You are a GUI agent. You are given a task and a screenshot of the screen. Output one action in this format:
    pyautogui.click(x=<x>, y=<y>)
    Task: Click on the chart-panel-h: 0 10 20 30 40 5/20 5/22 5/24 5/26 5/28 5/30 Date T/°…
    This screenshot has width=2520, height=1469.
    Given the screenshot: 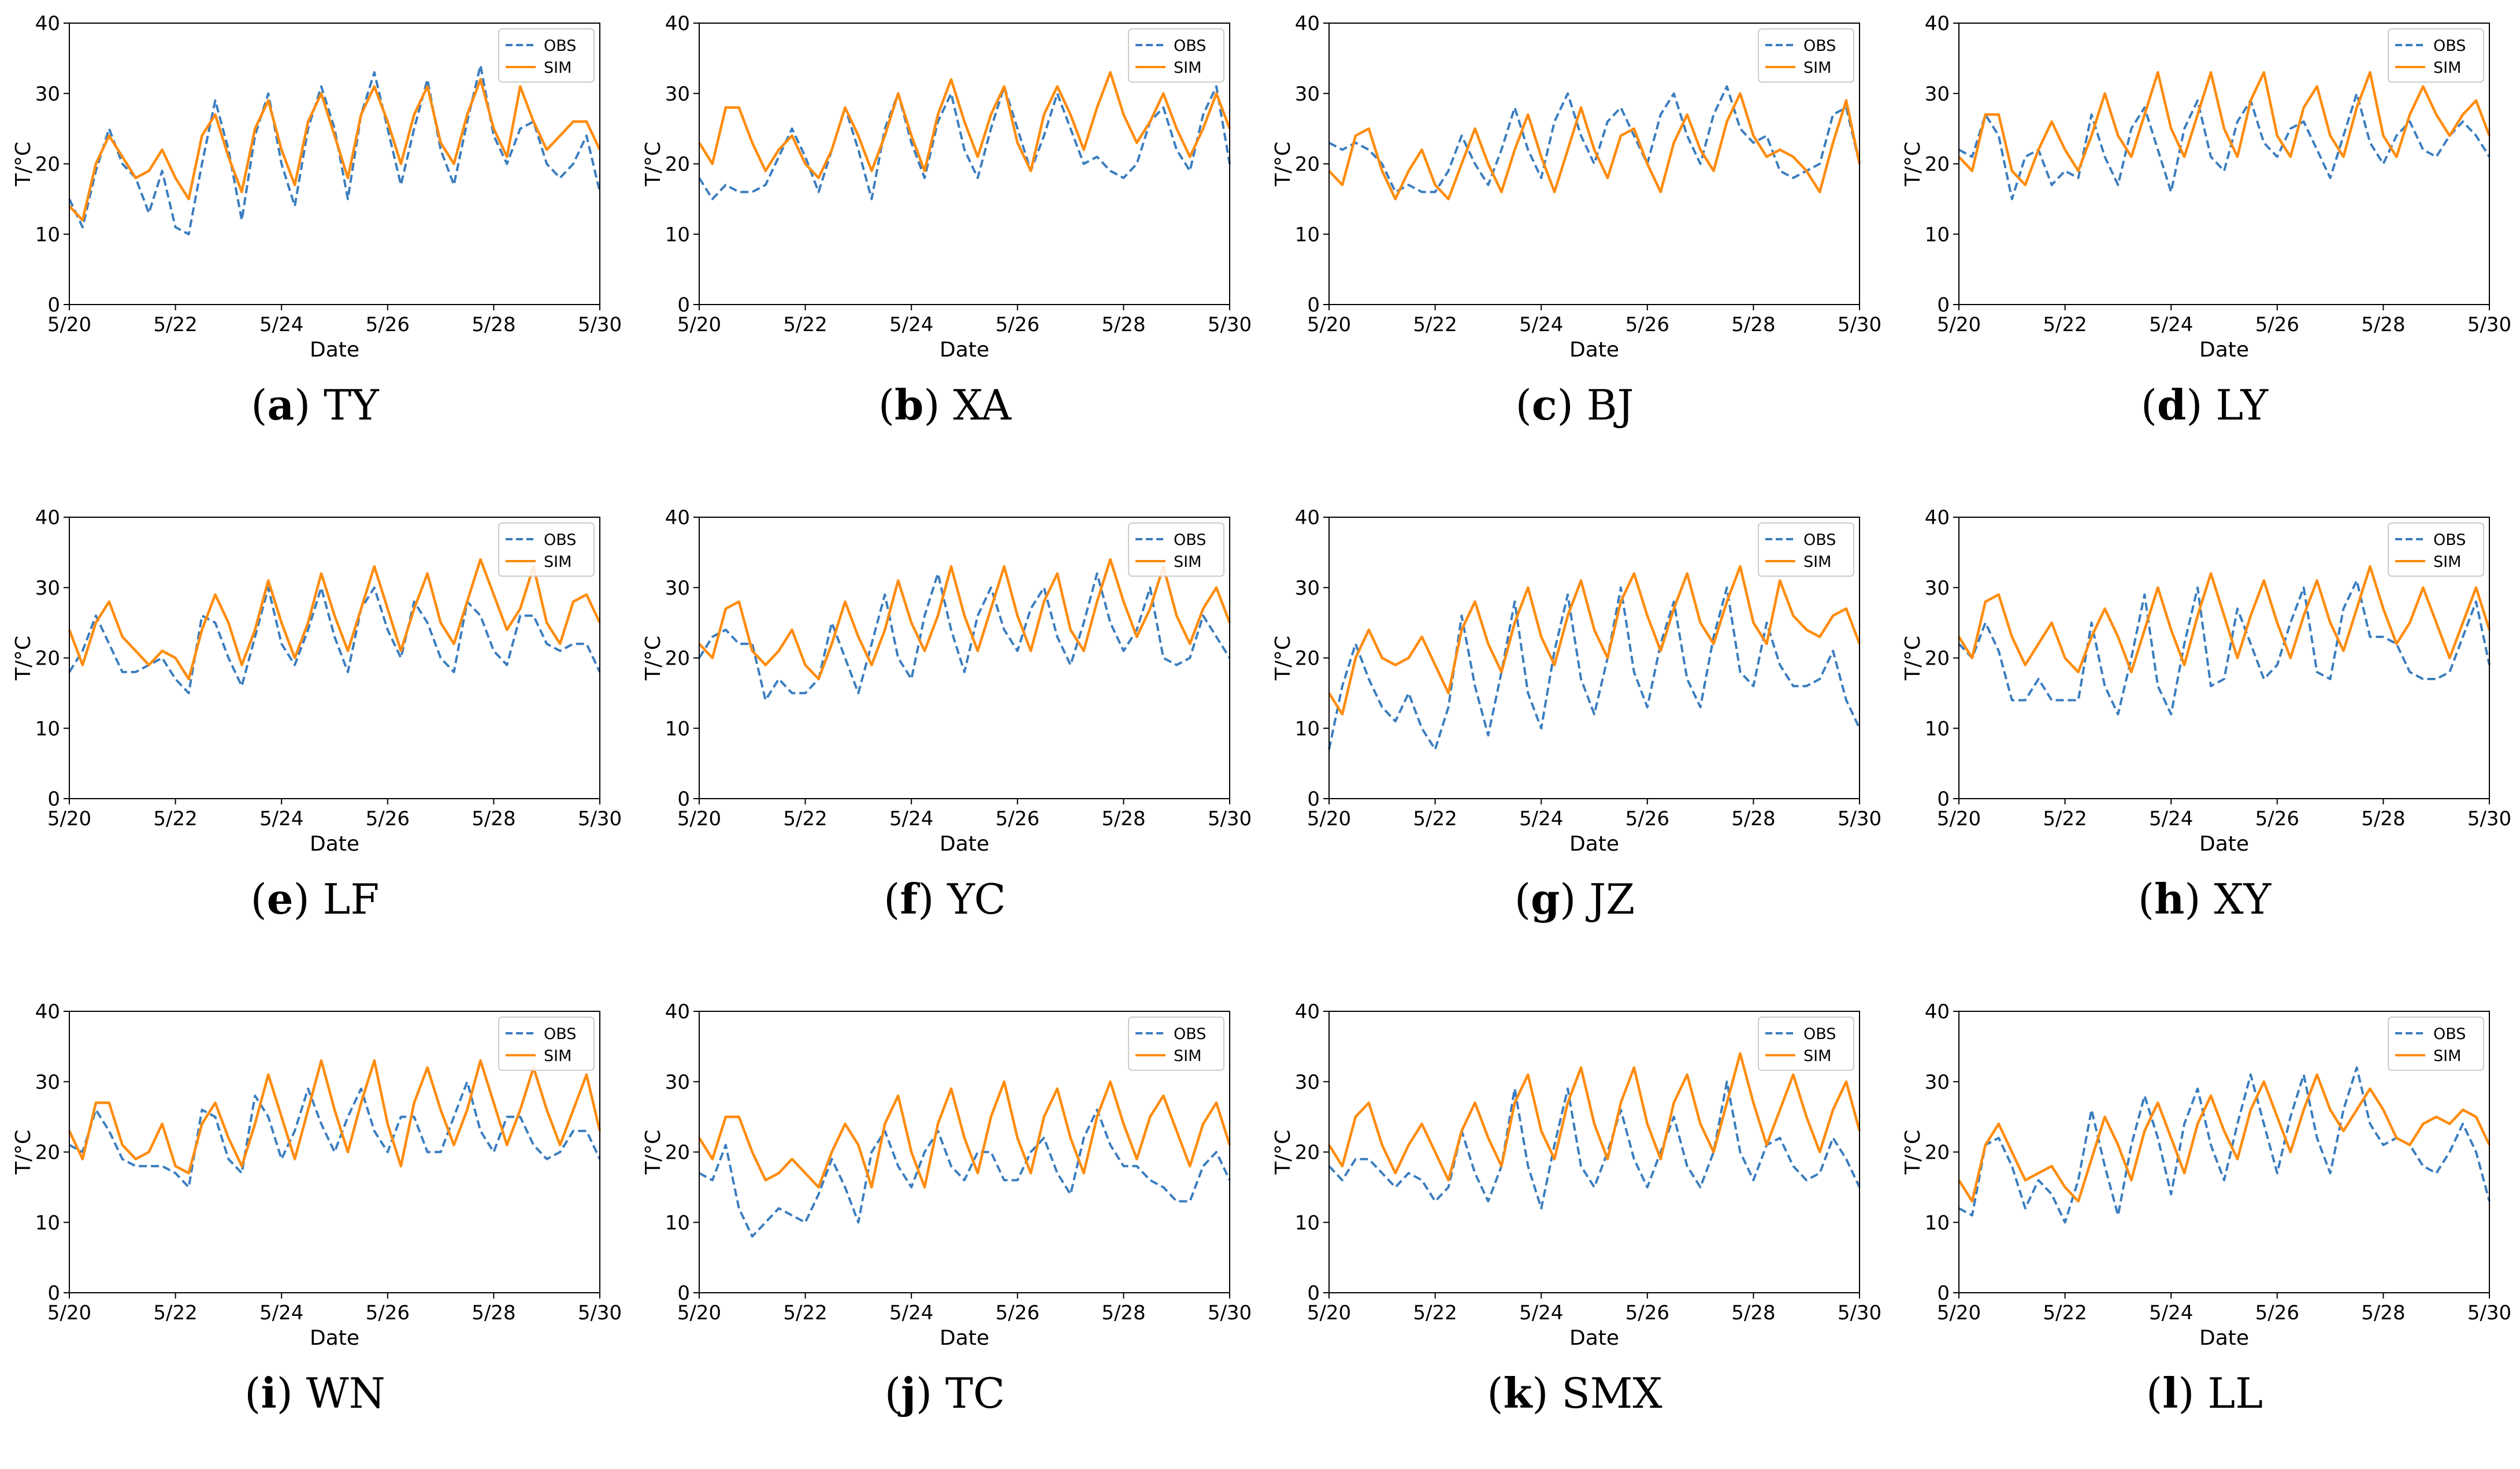 What is the action you would take?
    pyautogui.click(x=2205, y=734)
    